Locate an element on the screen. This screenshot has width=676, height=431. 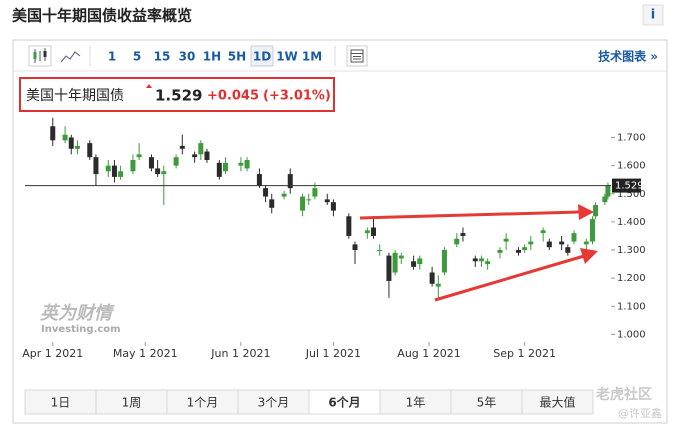
page-title: 美国十年期国债收益率概览 is located at coordinates (102, 16).